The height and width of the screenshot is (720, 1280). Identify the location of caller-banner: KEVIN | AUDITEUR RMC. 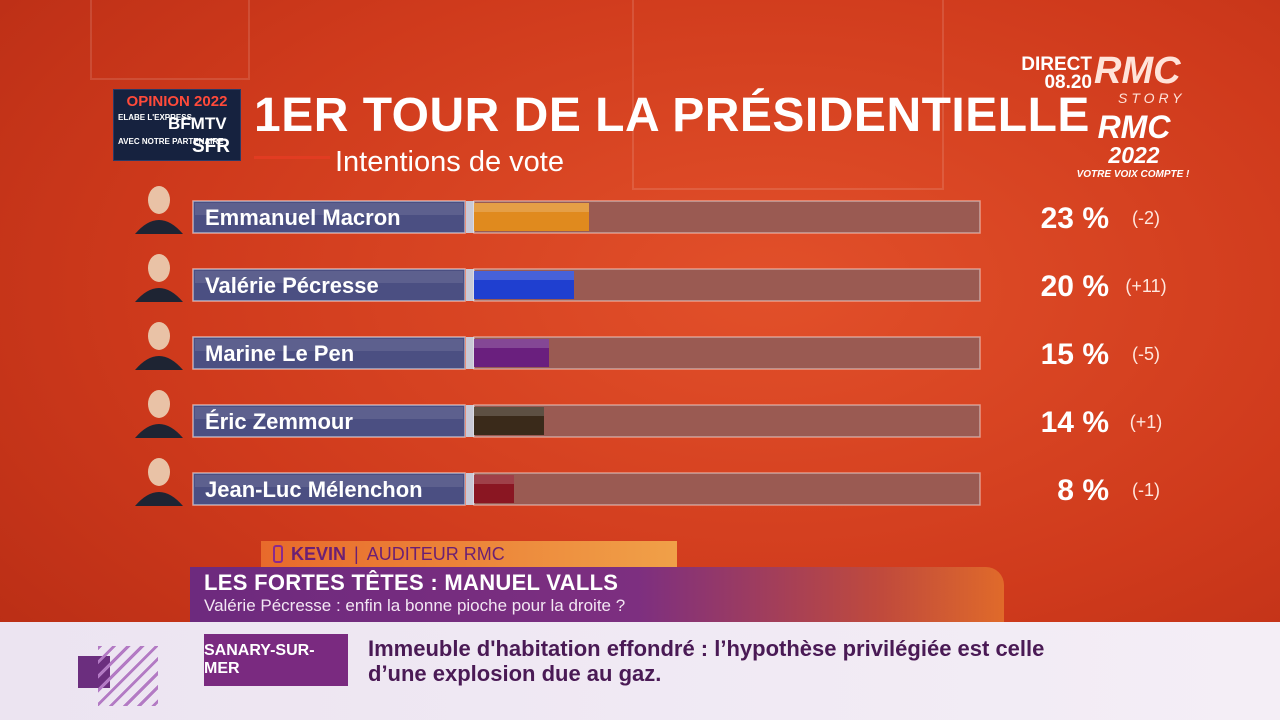
(469, 554).